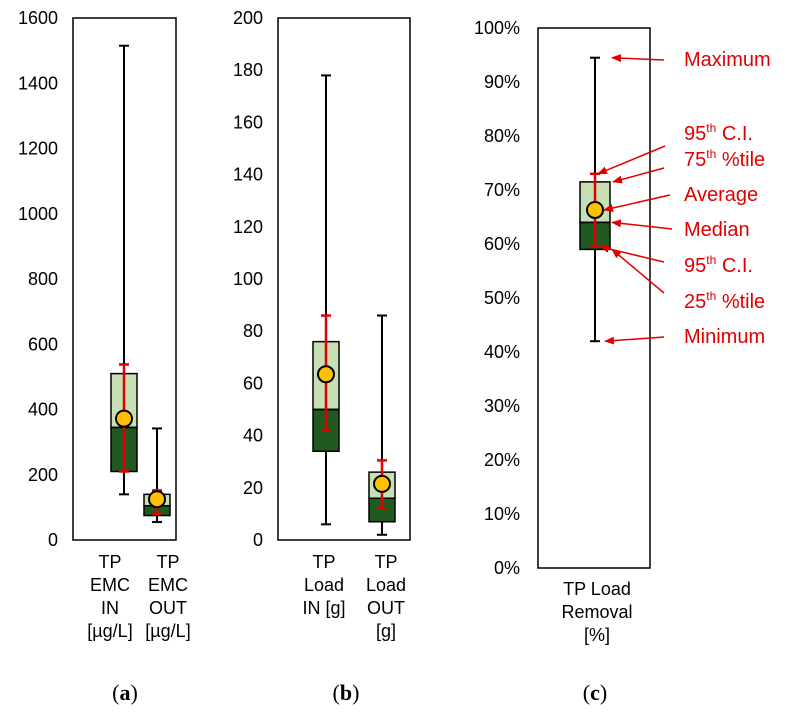  I want to click on category-label: TP Load Removal [%], so click(596, 612).